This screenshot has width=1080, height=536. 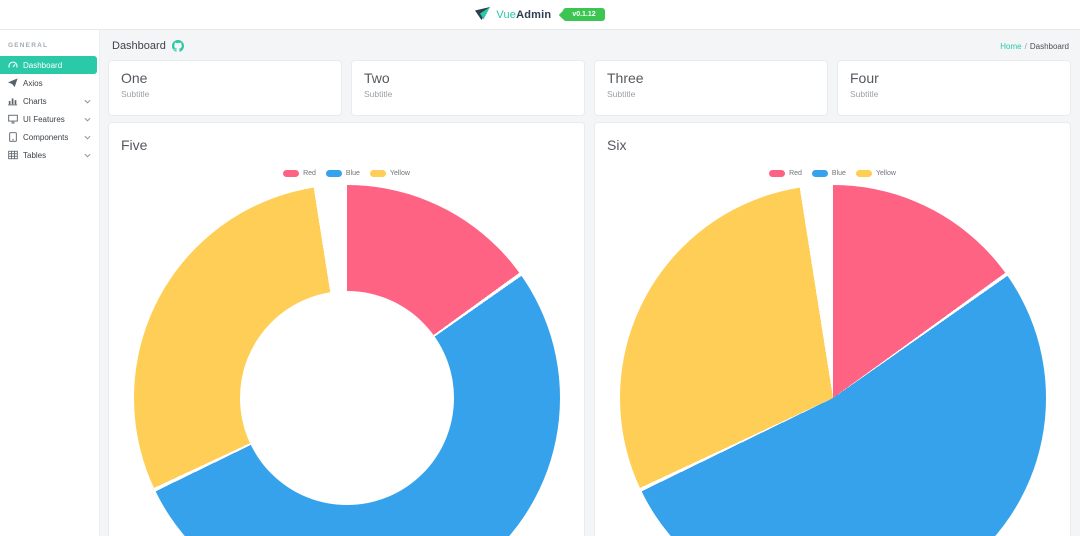 I want to click on breadcrumb-home-link: Home, so click(x=1011, y=46).